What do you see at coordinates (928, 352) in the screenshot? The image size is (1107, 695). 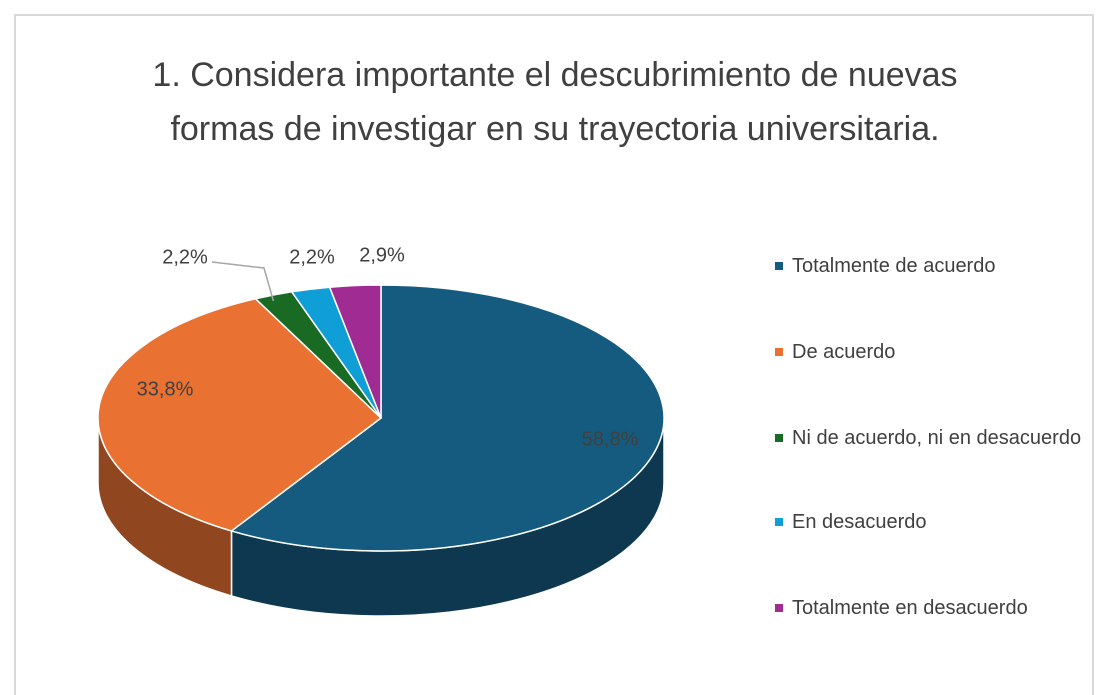 I see `legend-item: De acuerdo` at bounding box center [928, 352].